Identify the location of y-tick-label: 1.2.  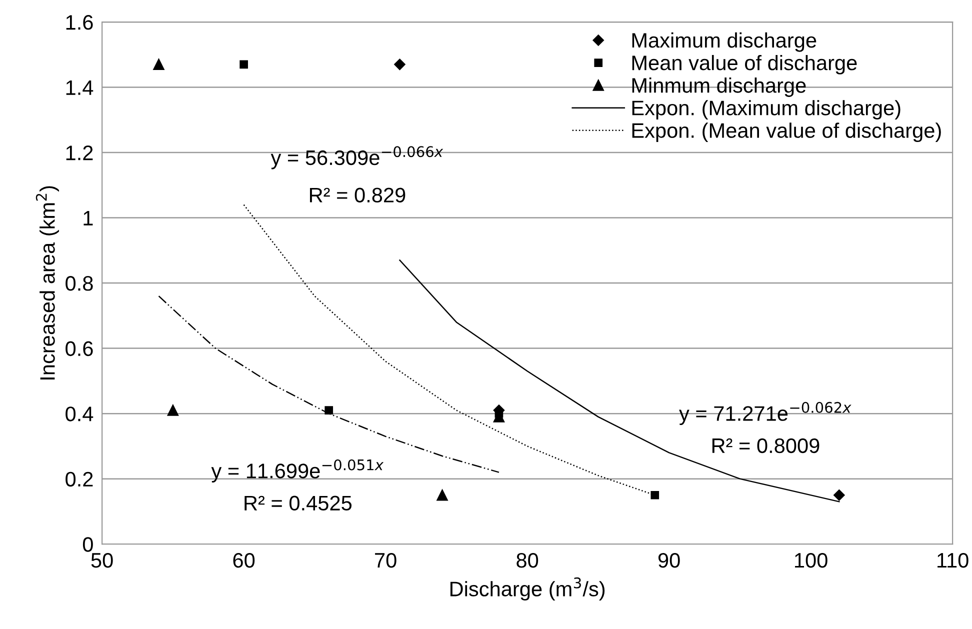
(79, 153).